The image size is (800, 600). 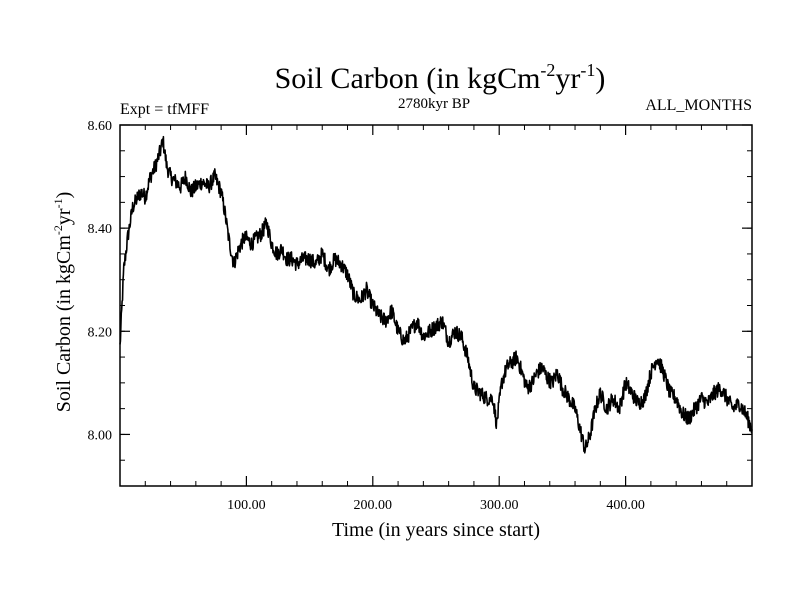 What do you see at coordinates (100, 332) in the screenshot?
I see `y-tick-label: 8.20` at bounding box center [100, 332].